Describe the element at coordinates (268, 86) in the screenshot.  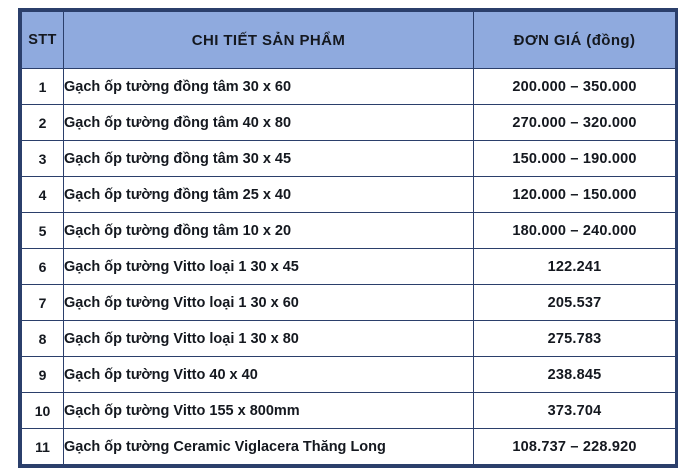
I see `cell-product-detail: Gạch ốp tường đồng tâm 30 x 60` at that location.